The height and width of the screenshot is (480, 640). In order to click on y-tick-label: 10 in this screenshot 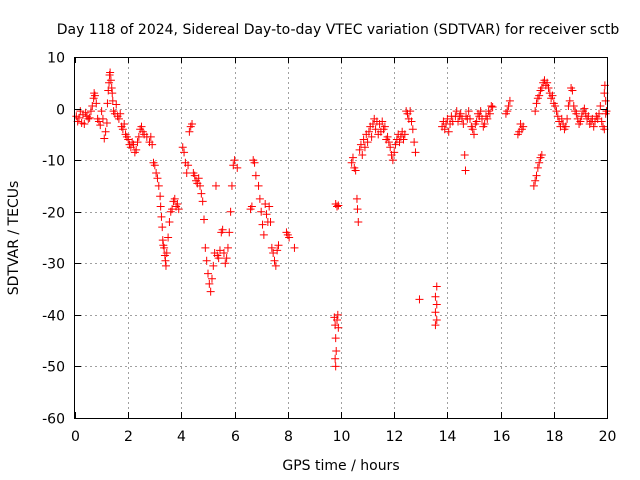, I will do `click(56, 59)`.